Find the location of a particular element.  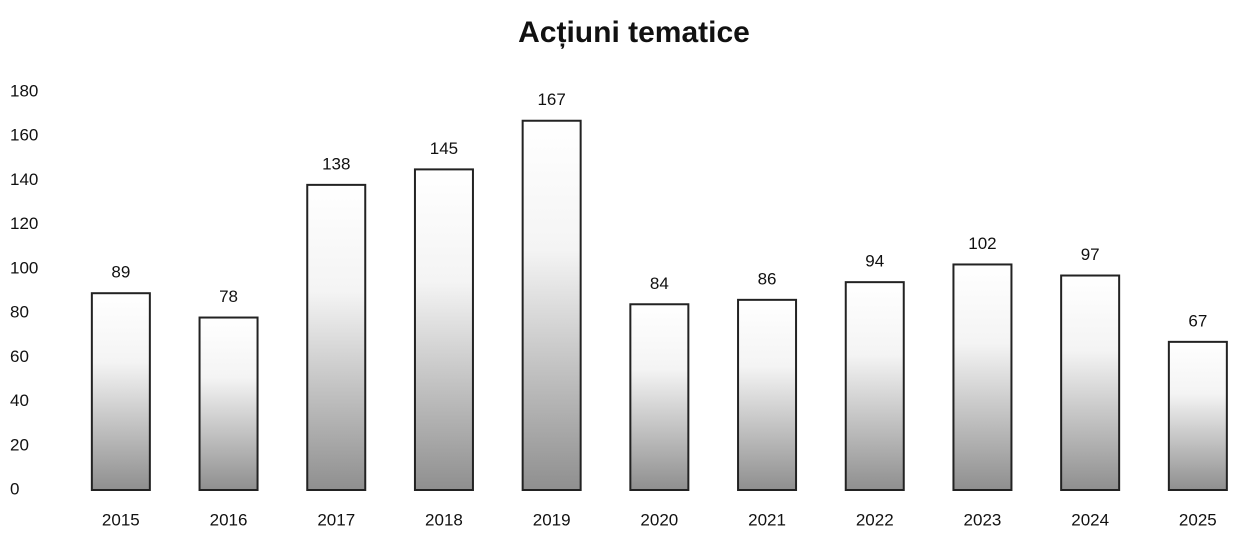

x-tick-label: 2022 is located at coordinates (875, 519).